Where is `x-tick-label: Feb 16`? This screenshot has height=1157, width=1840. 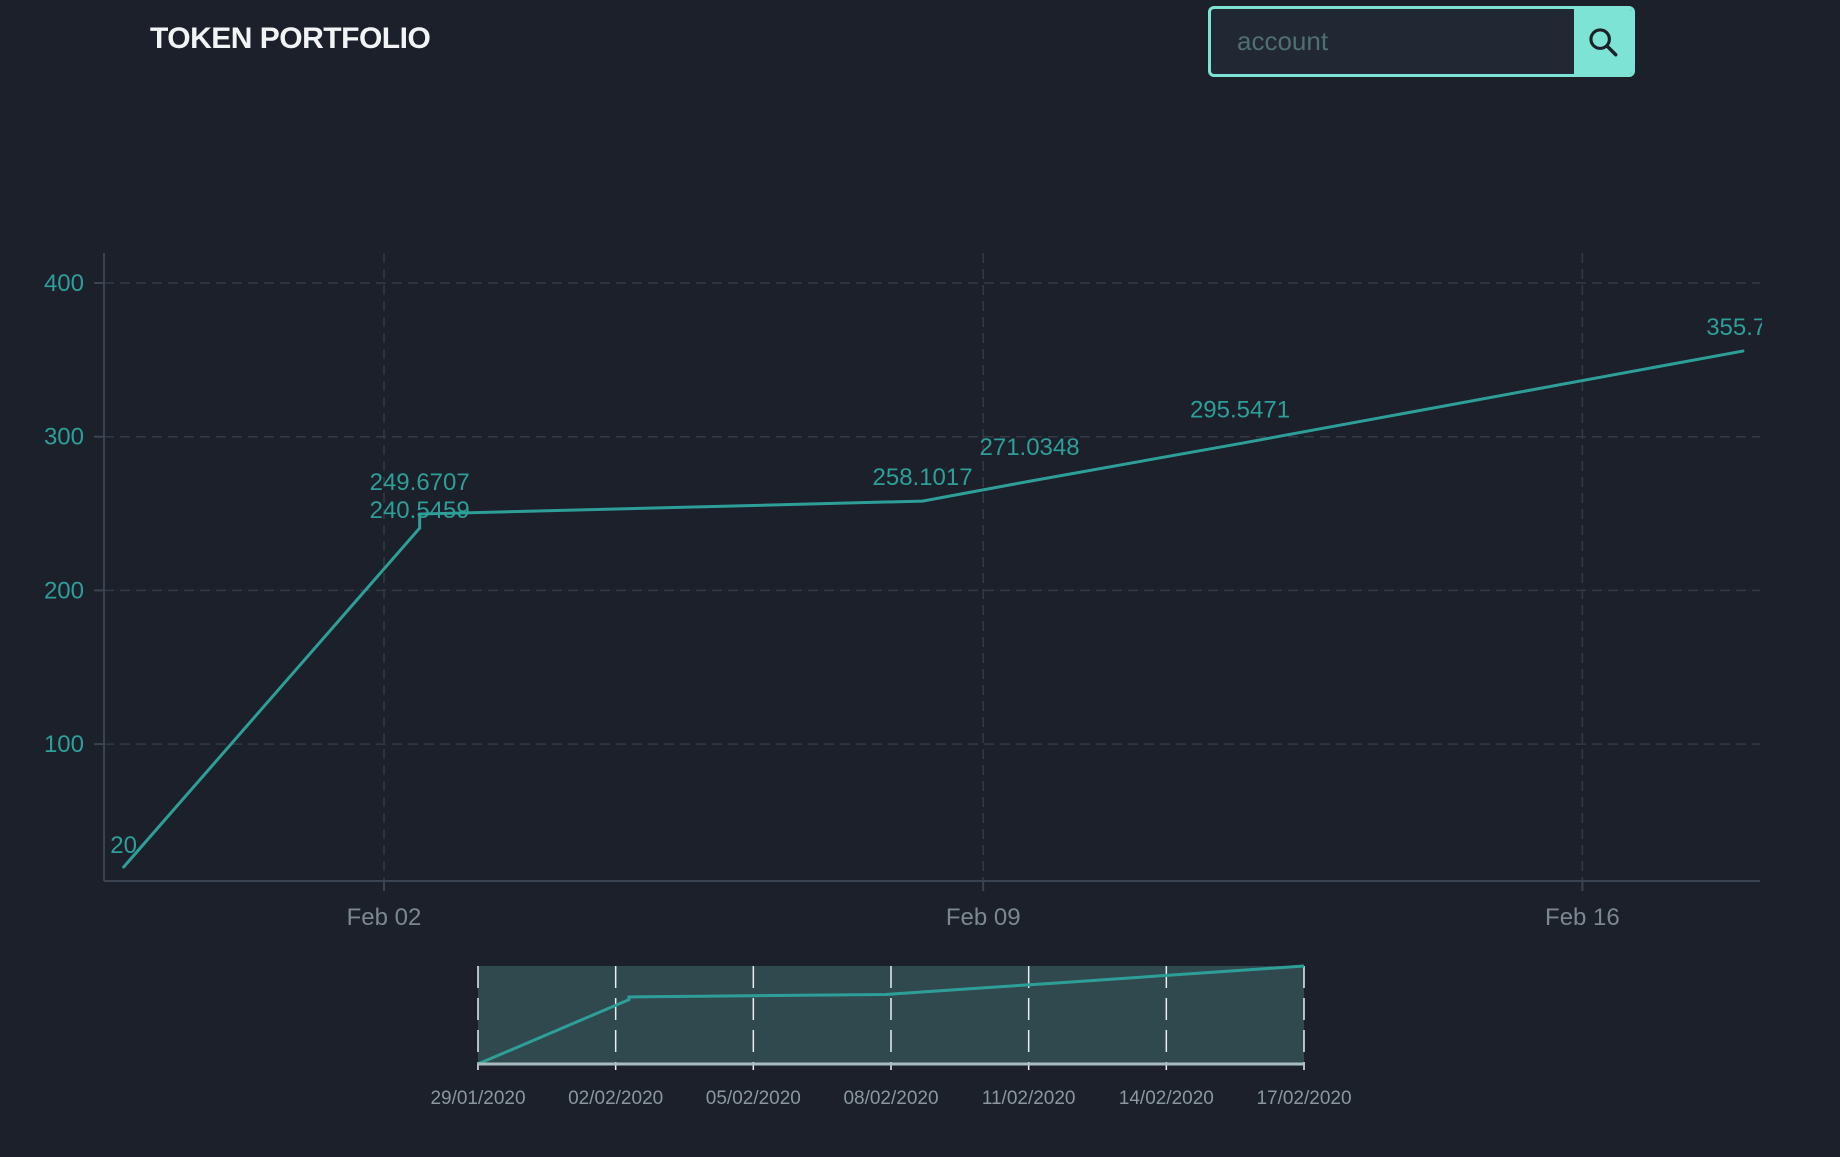 x-tick-label: Feb 16 is located at coordinates (1582, 917).